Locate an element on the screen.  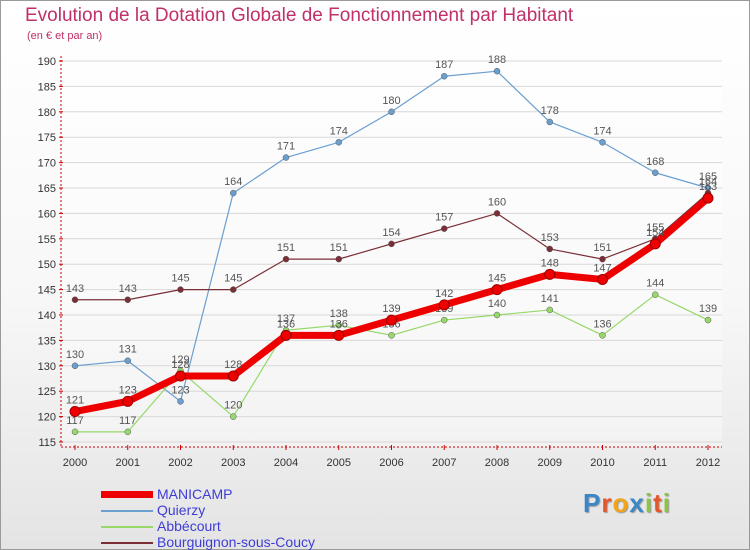
x-tick-label: 2002 is located at coordinates (180, 463).